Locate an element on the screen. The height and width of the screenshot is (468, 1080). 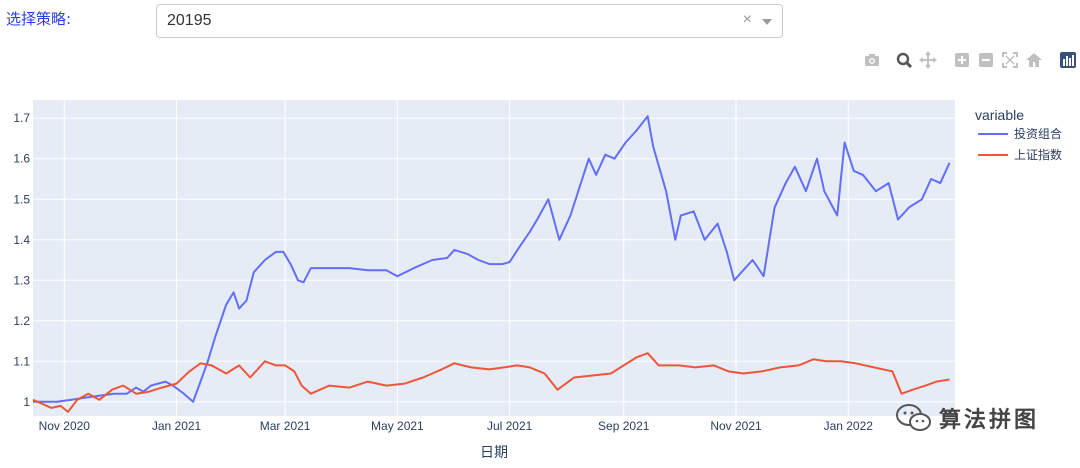
autoscale-icon is located at coordinates (1010, 60).